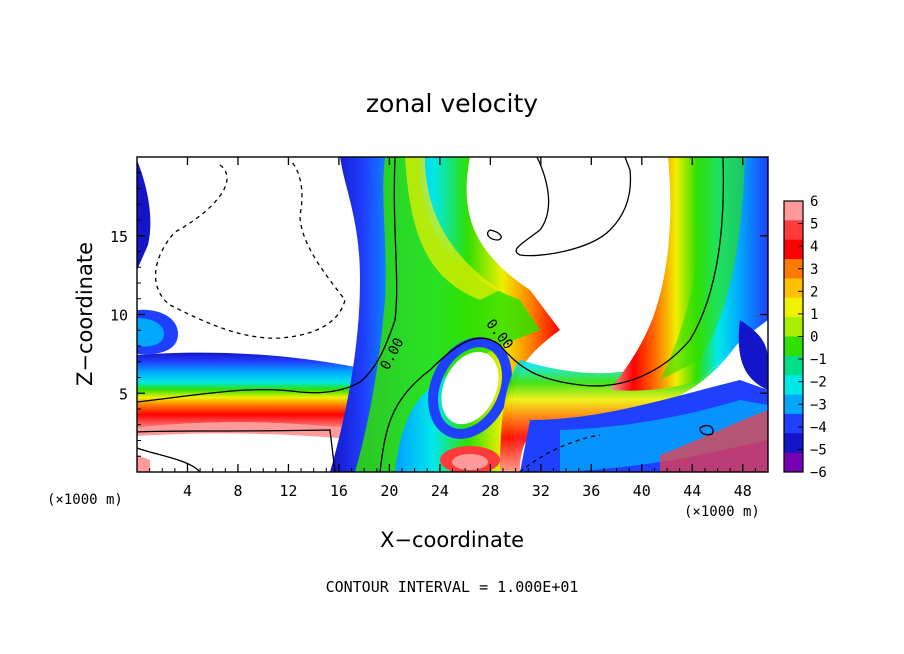 The height and width of the screenshot is (654, 904). What do you see at coordinates (470, 388) in the screenshot?
I see `central-white-hole` at bounding box center [470, 388].